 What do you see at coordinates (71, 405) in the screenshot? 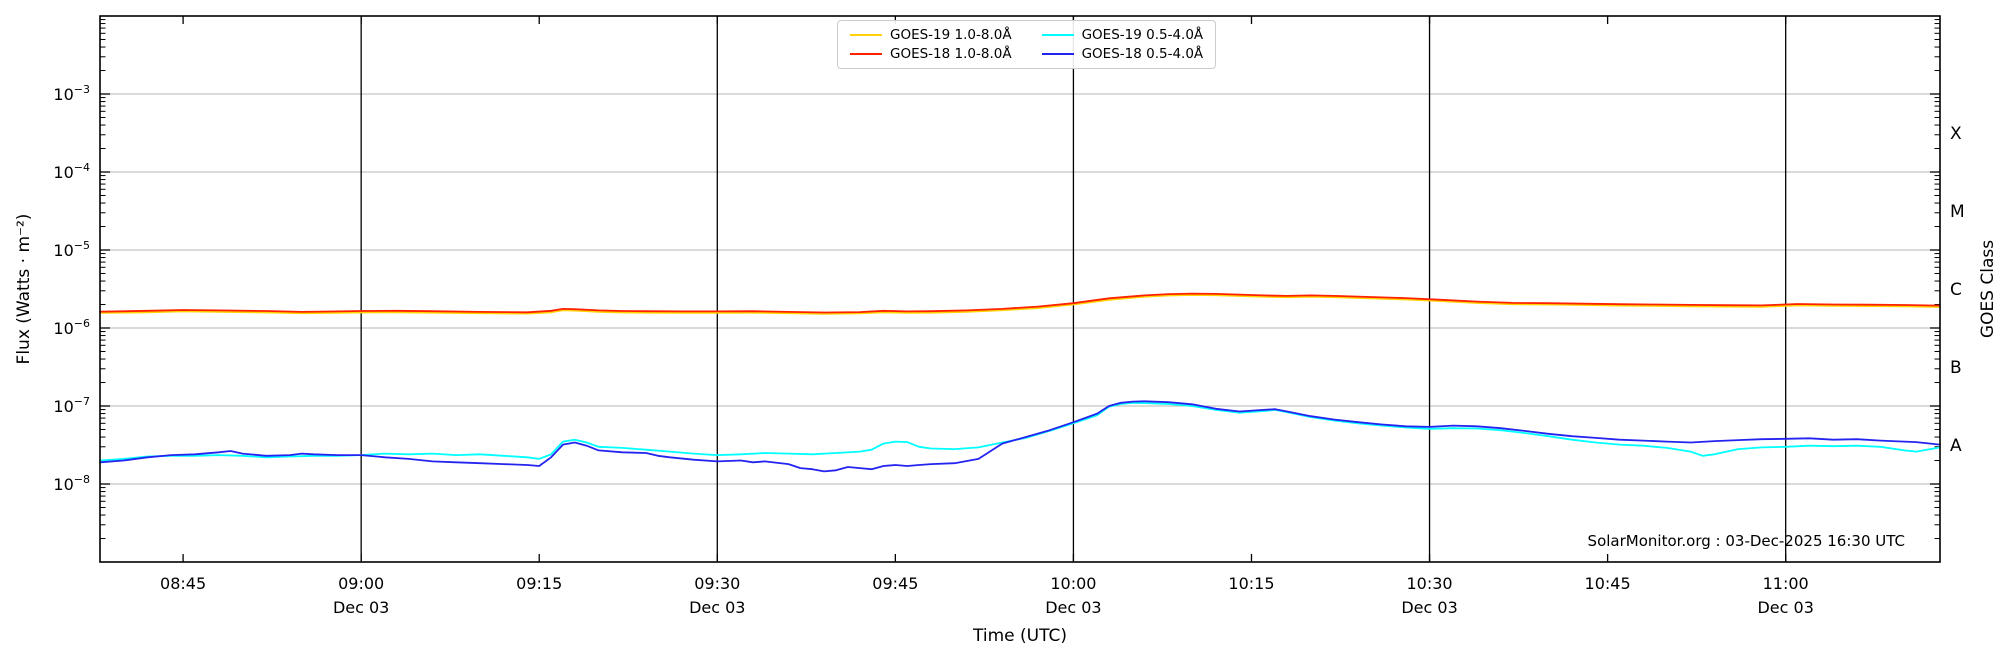
I see `svg-text: 10⁻⁷` at bounding box center [71, 405].